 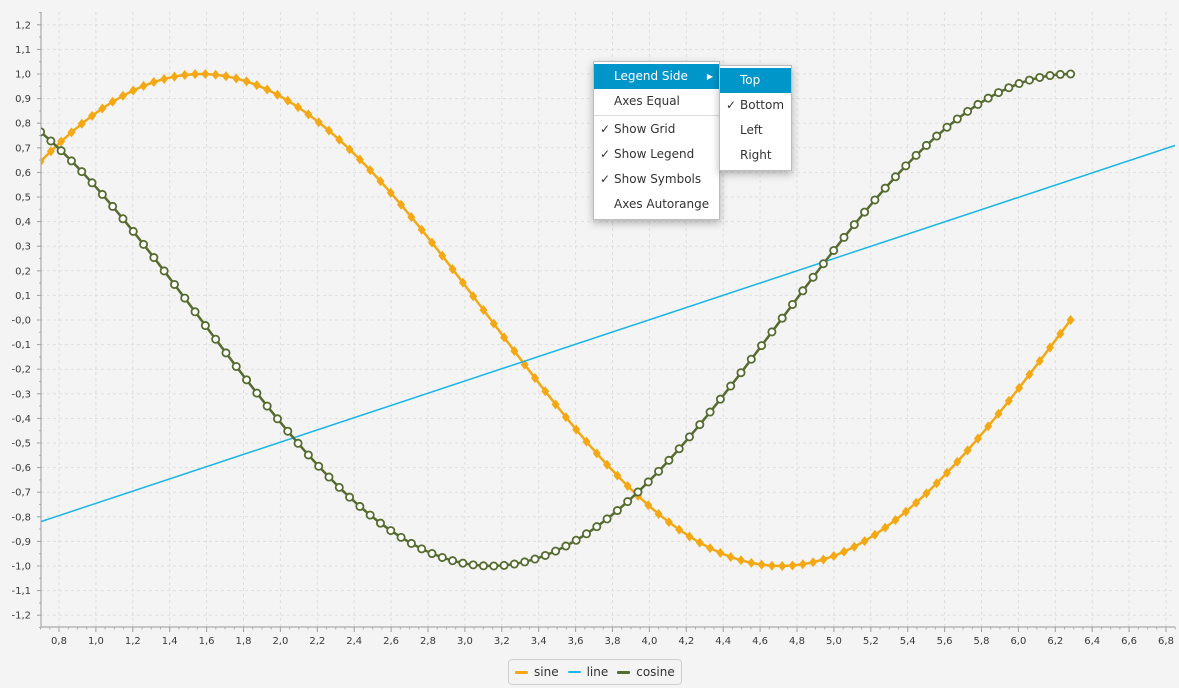 What do you see at coordinates (21, 542) in the screenshot?
I see `y-tick-label: -0,9` at bounding box center [21, 542].